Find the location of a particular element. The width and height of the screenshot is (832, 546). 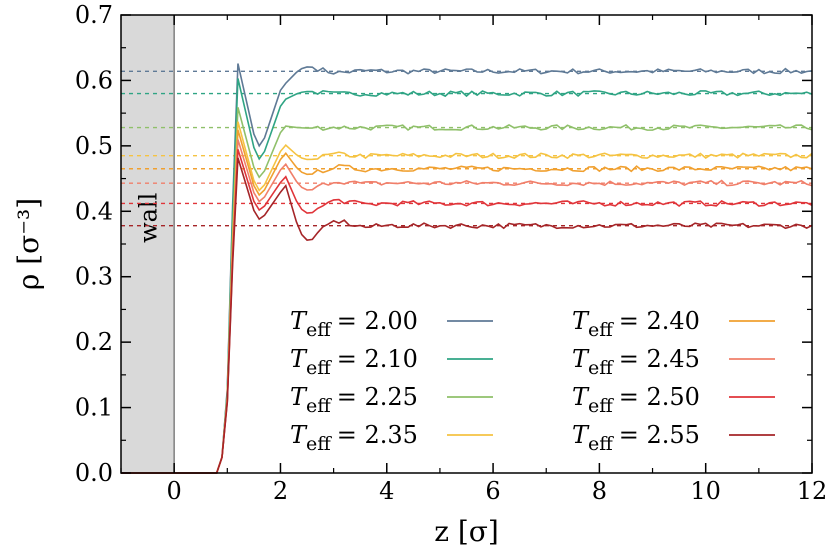

wall-region is located at coordinates (148, 244).